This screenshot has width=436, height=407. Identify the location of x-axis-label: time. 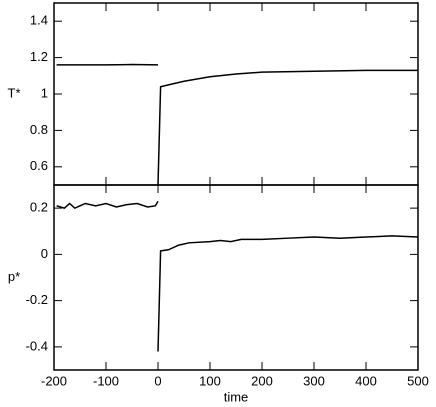
(236, 396).